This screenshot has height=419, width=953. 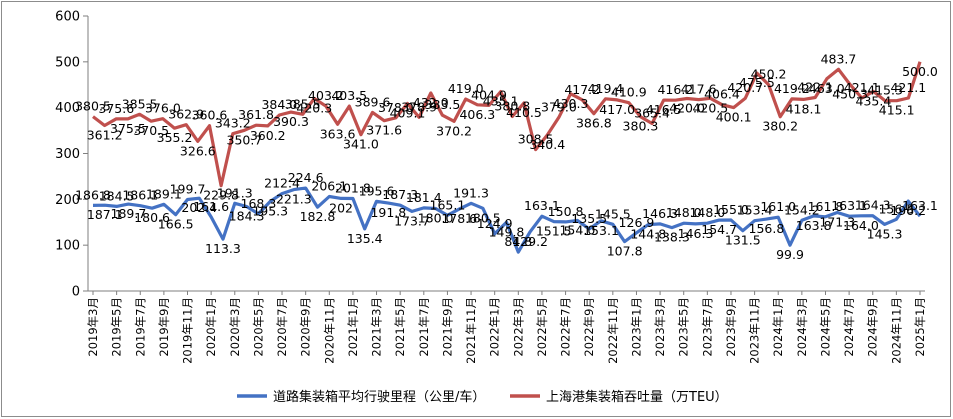 I want to click on data-label: 189.1, so click(x=164, y=193).